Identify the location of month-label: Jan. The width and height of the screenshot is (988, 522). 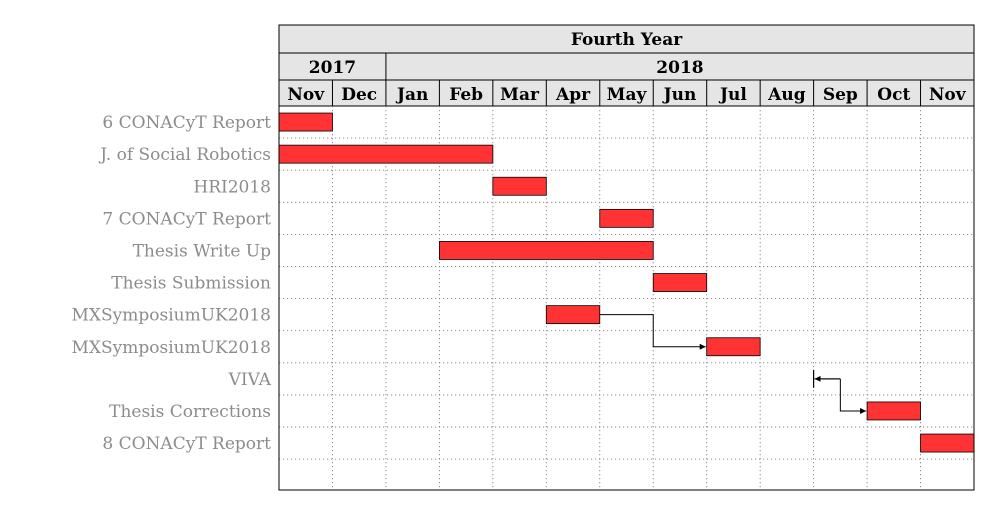
(411, 95).